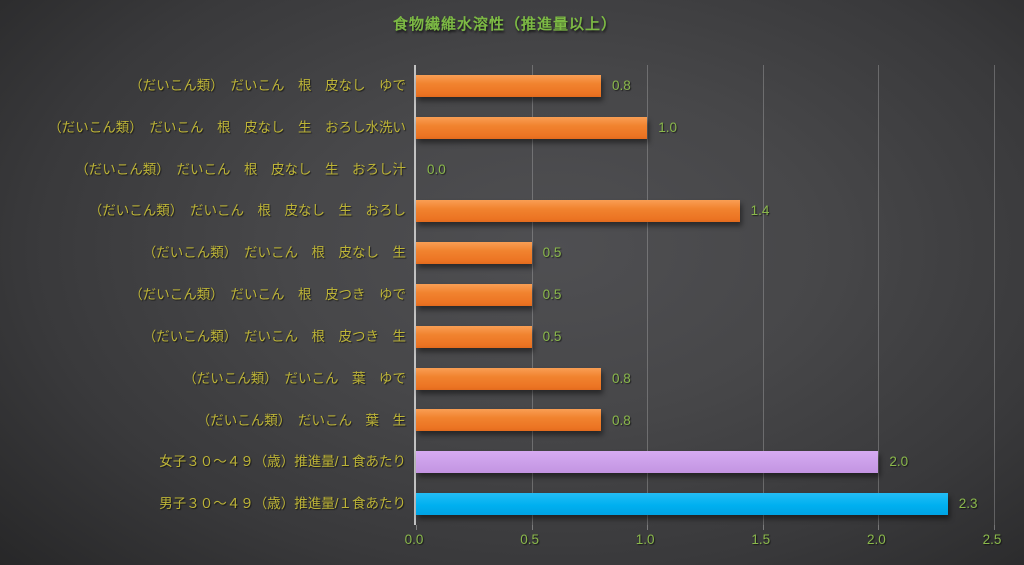 The width and height of the screenshot is (1024, 565). What do you see at coordinates (899, 462) in the screenshot?
I see `data-label: 2.0` at bounding box center [899, 462].